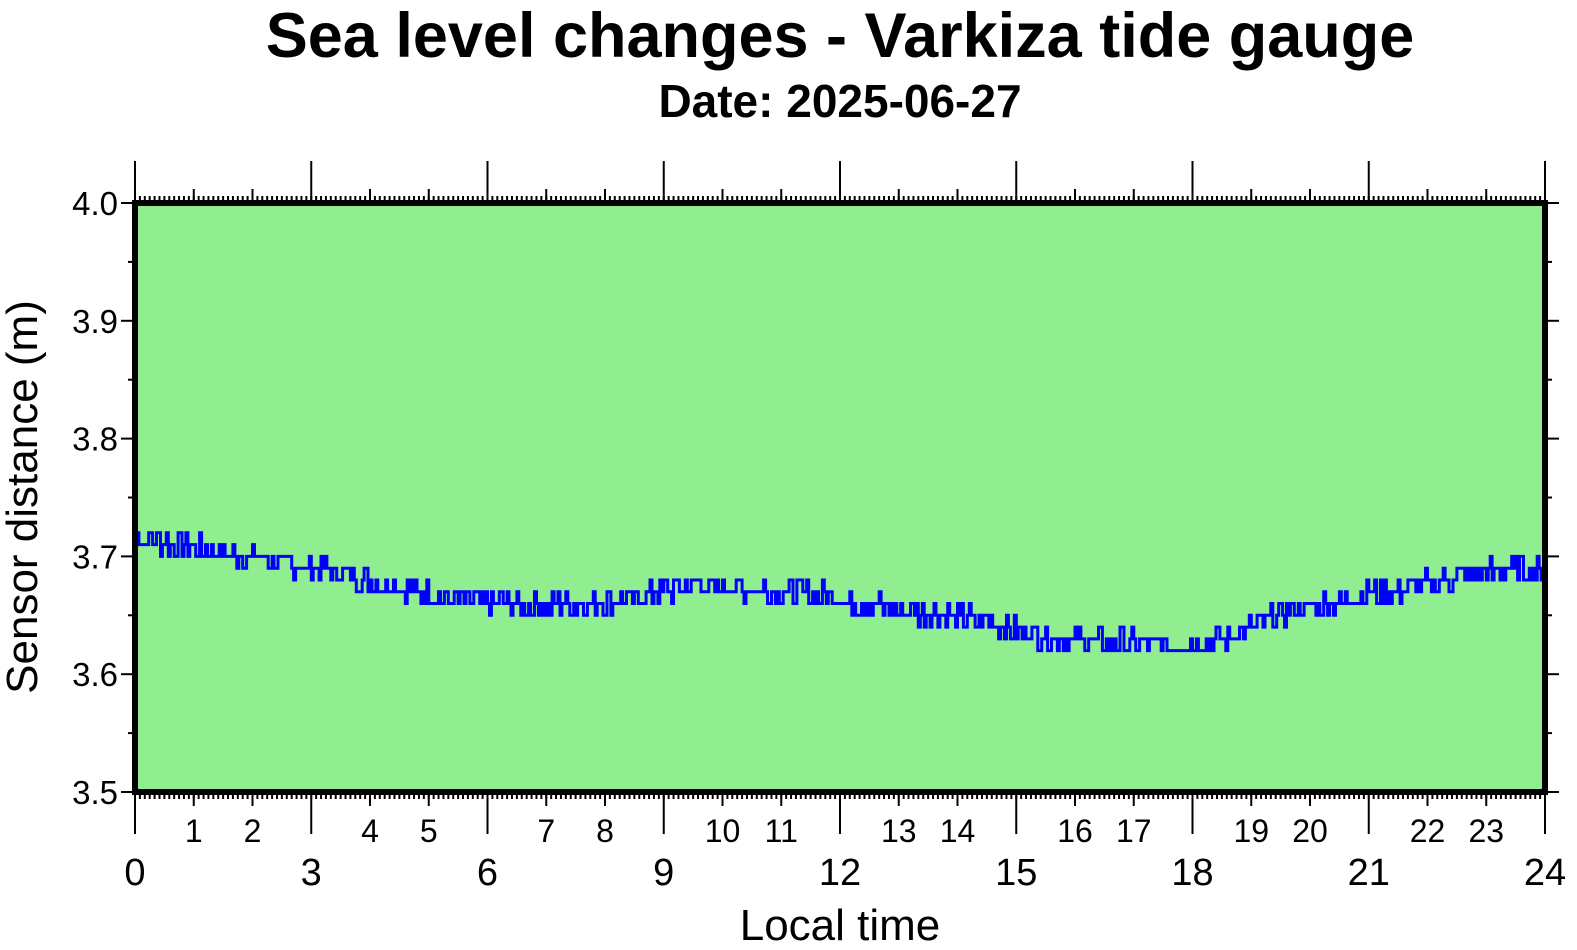 Image resolution: width=1577 pixels, height=950 pixels. I want to click on x-minor-tick-label: 13, so click(899, 831).